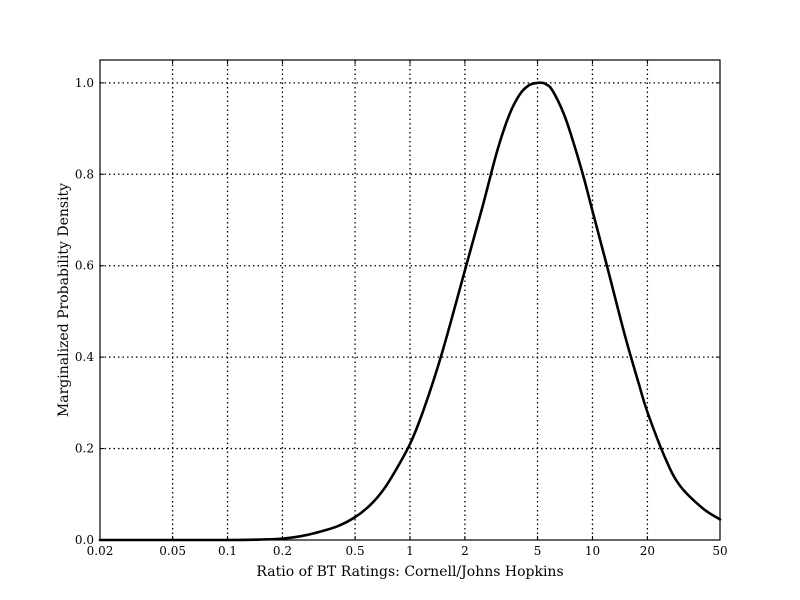 The width and height of the screenshot is (800, 600). I want to click on y-axis-tick-labels: 0.0 0.2 0.4 0.6 0.8 1.0, so click(84, 311).